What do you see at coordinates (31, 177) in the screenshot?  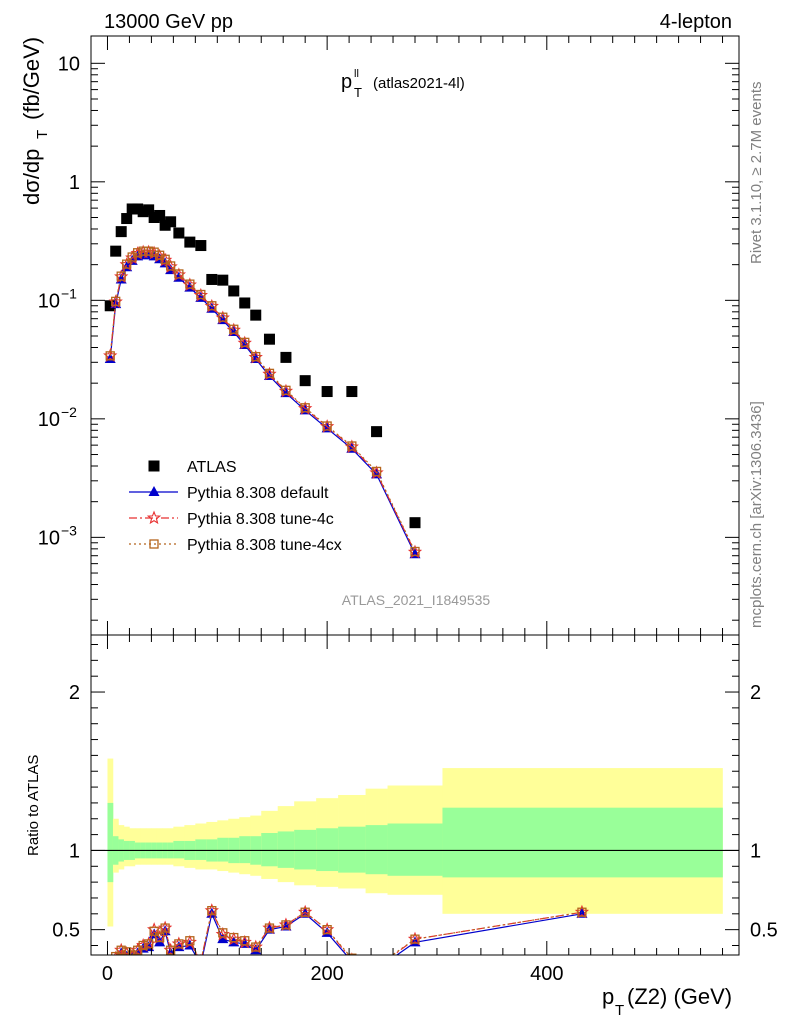 I see `y-label-main: dσ/dp` at bounding box center [31, 177].